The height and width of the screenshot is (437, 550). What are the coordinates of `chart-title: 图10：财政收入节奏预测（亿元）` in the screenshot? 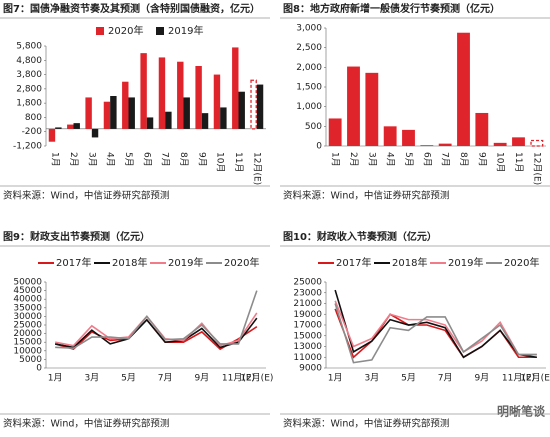 It's located at (360, 236).